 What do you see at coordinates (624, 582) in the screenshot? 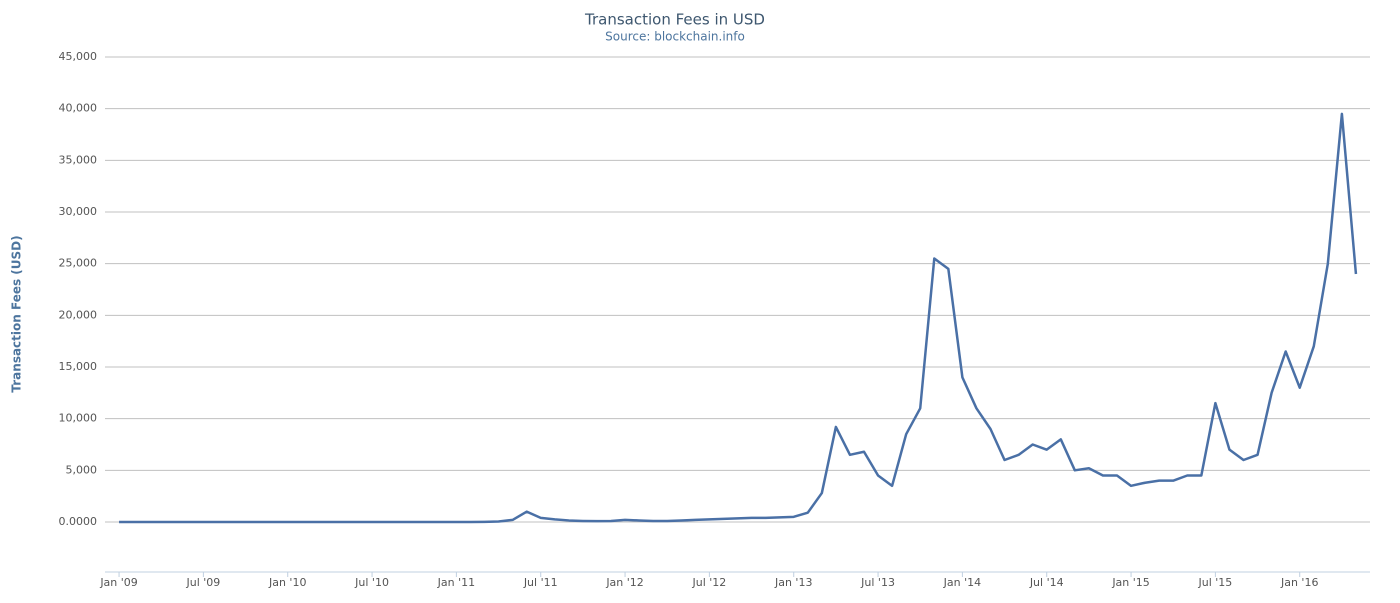
I see `x-tick-label: Jan '12` at bounding box center [624, 582].